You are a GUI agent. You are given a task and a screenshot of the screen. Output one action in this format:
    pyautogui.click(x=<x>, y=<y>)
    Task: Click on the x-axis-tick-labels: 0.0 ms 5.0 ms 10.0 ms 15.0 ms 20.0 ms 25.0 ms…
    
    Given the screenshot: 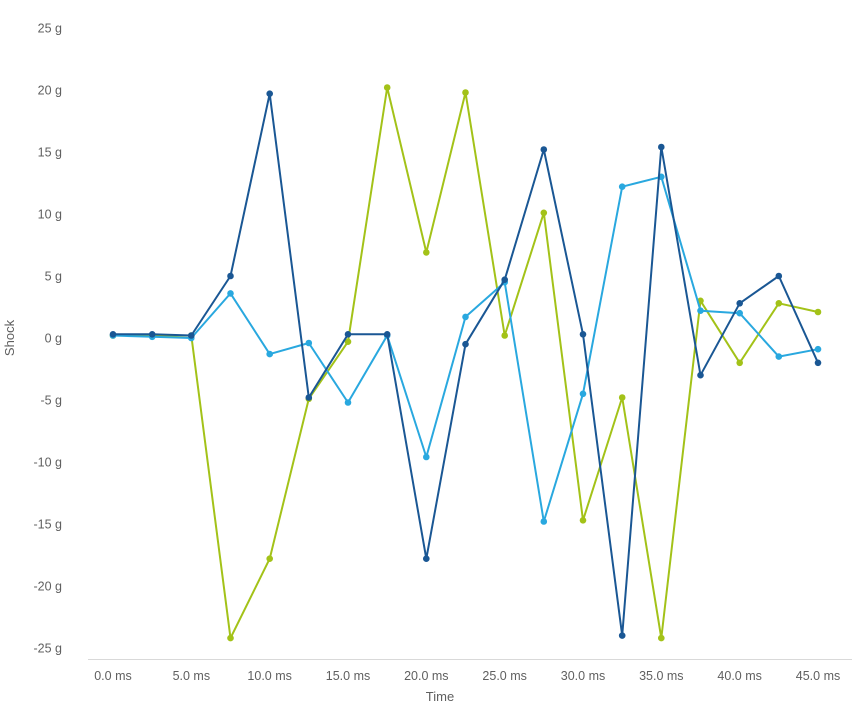 What is the action you would take?
    pyautogui.click(x=467, y=676)
    